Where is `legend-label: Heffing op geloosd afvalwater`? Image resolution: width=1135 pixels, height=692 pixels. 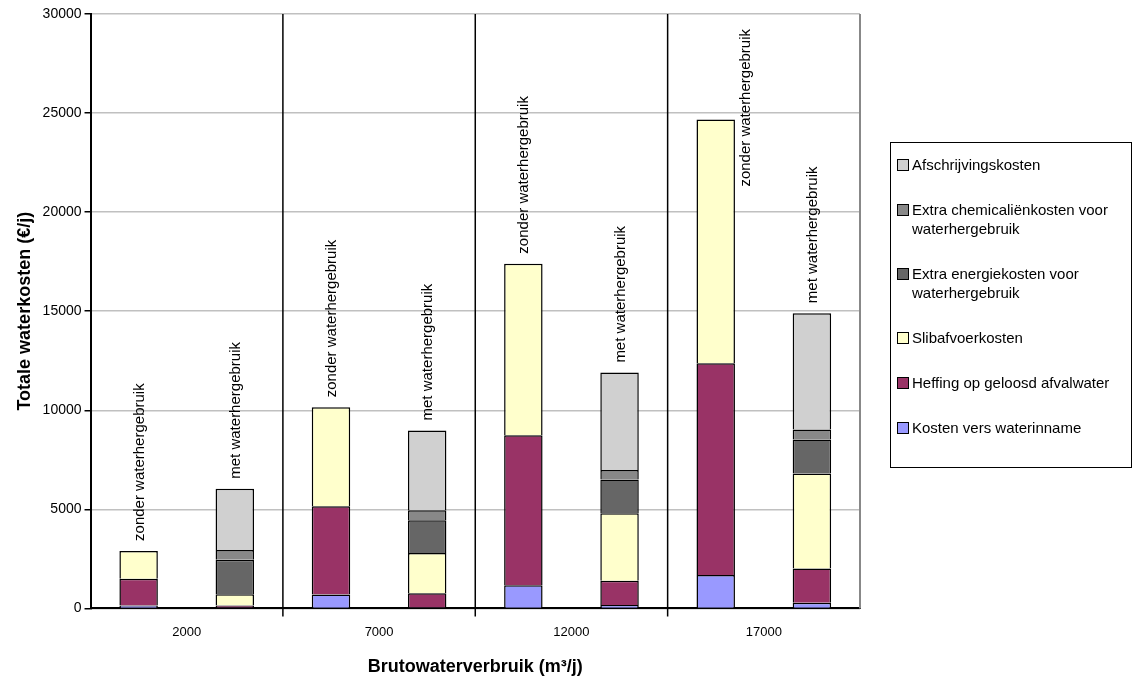
legend-label: Heffing op geloosd afvalwater is located at coordinates (1011, 382).